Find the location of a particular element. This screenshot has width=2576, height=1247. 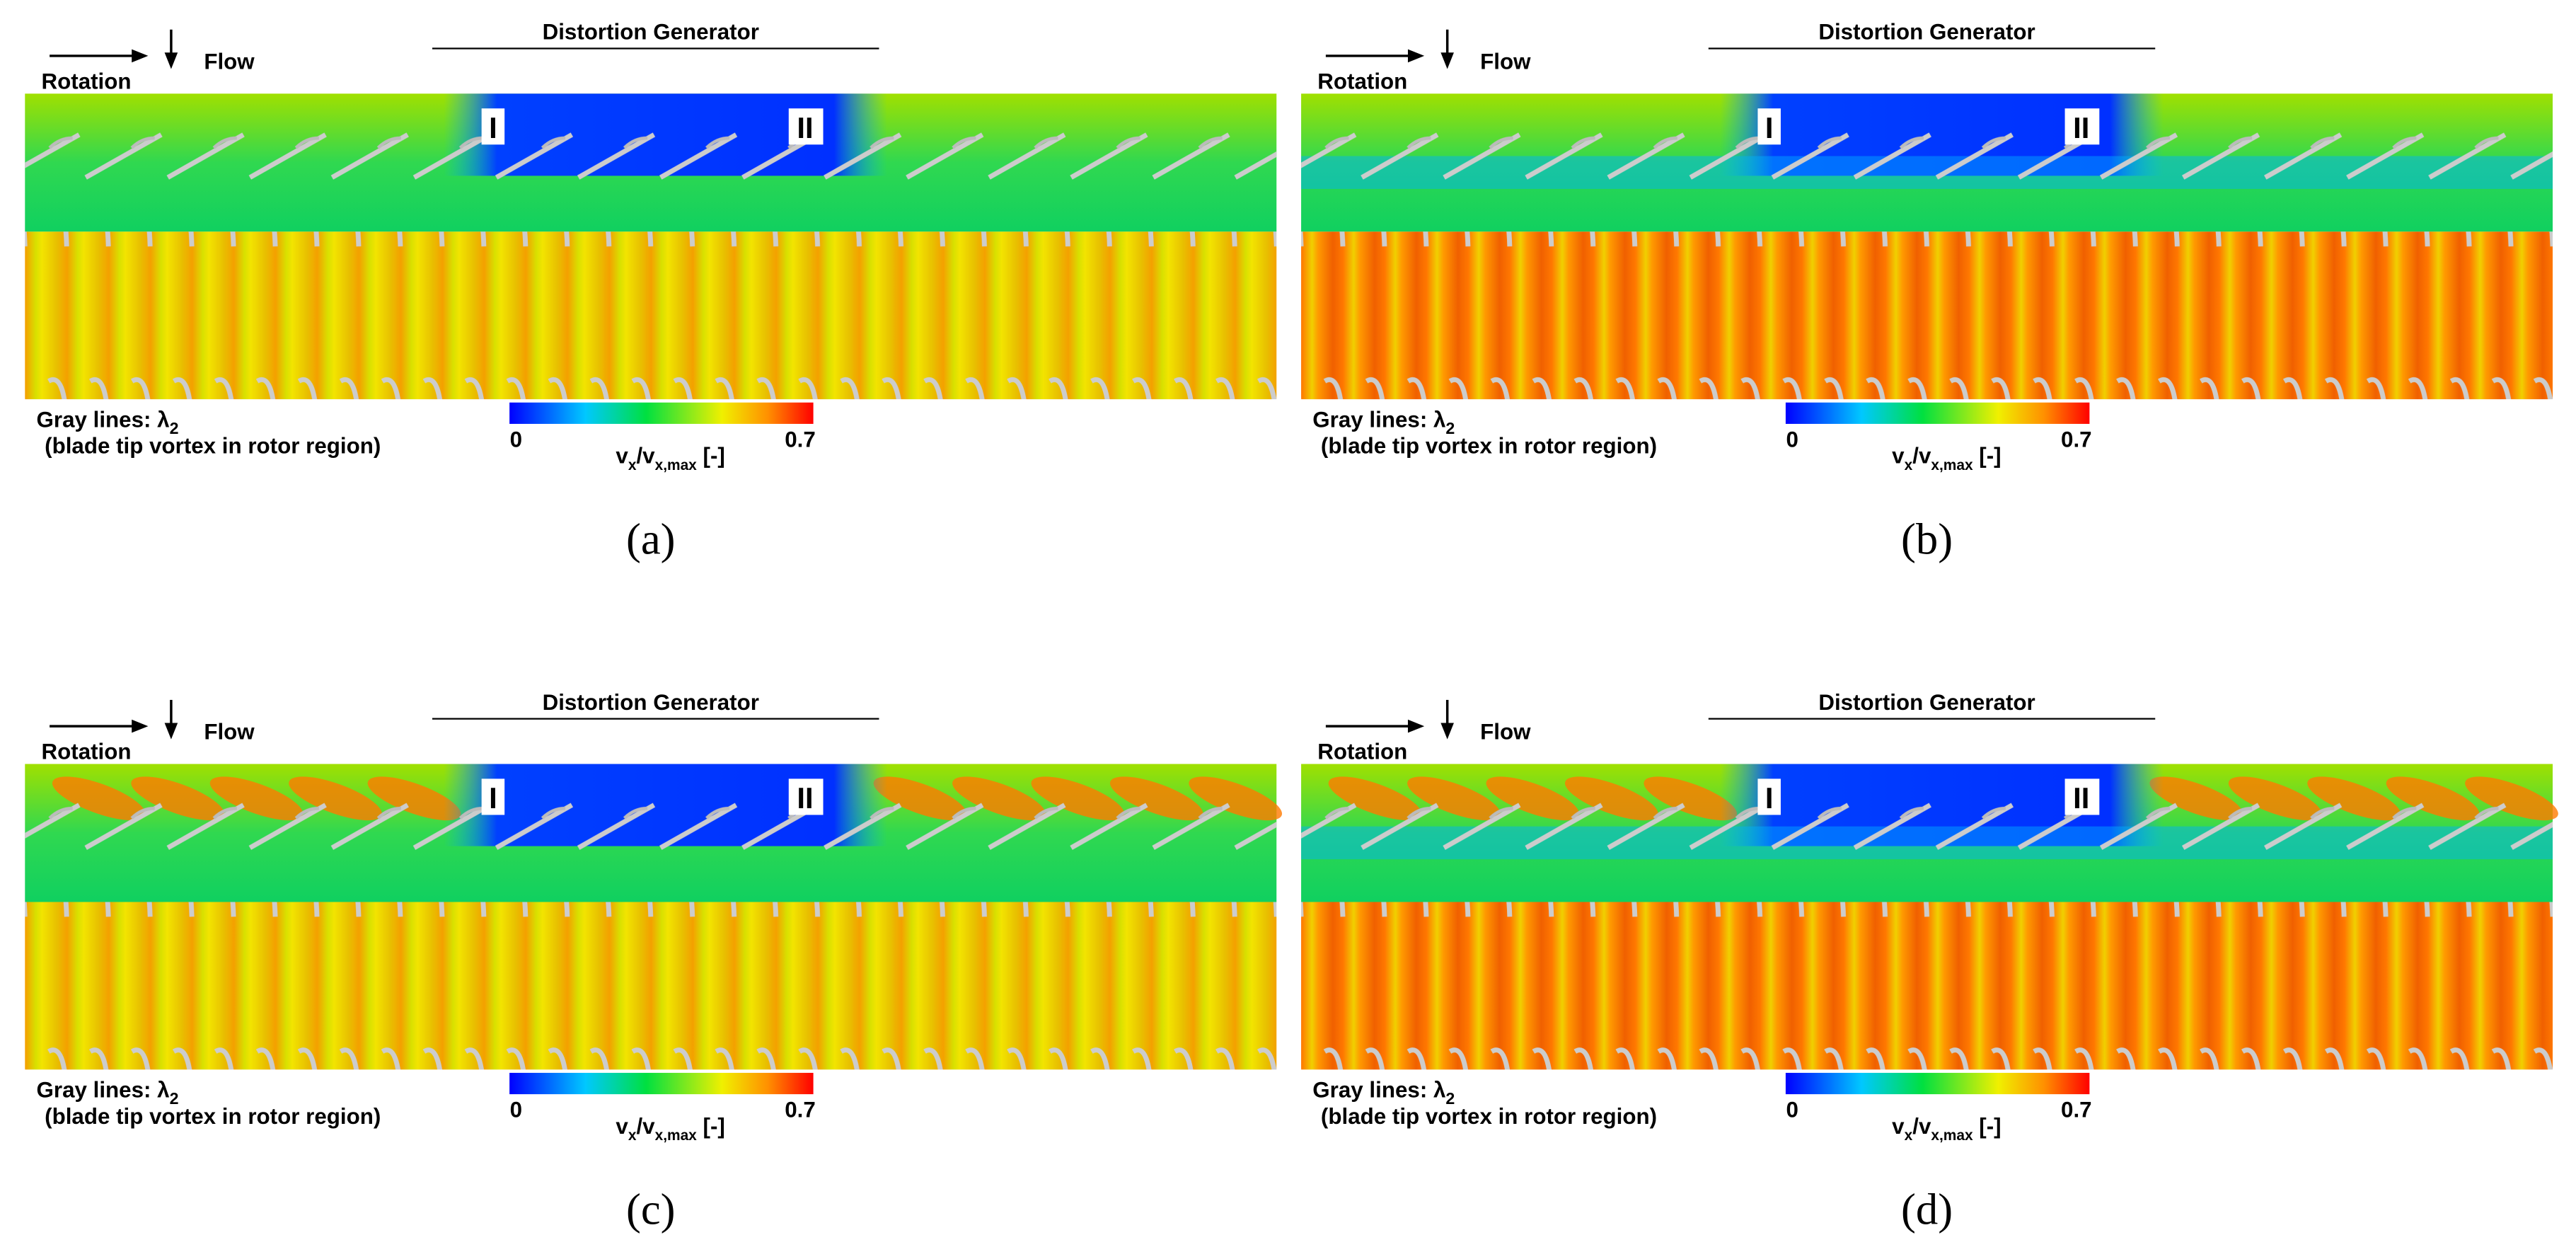

panel-caption: (b) is located at coordinates (1927, 538).